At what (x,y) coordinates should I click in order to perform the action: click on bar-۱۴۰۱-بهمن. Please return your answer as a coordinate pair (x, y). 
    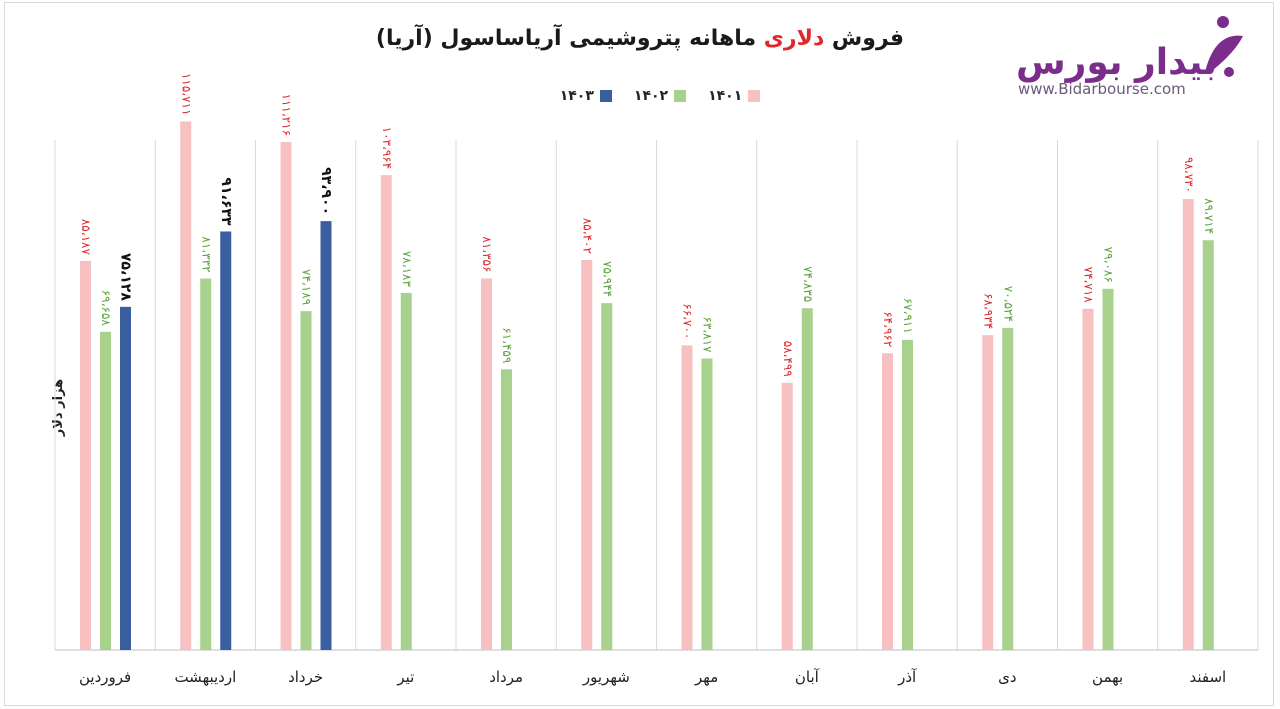
    Looking at the image, I should click on (1088, 479).